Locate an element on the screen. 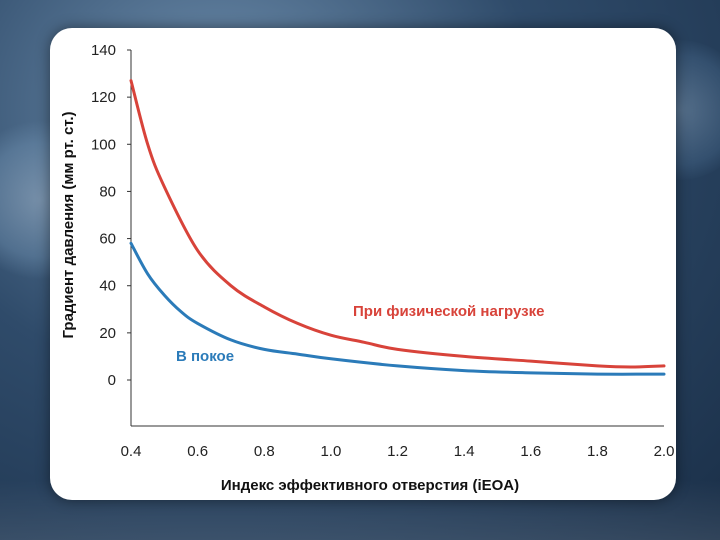 Image resolution: width=720 pixels, height=540 pixels. x-tick-label: 2.0 is located at coordinates (664, 451).